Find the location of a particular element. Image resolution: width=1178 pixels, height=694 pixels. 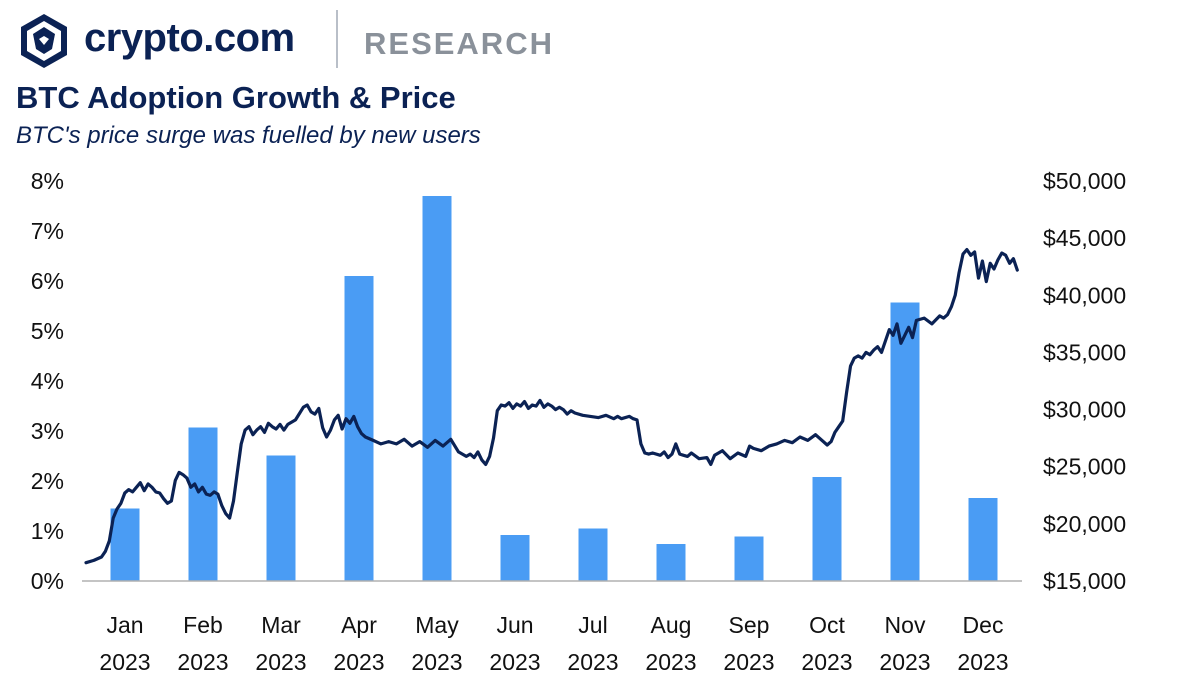

right-tick-label: $50,000 is located at coordinates (1084, 181).